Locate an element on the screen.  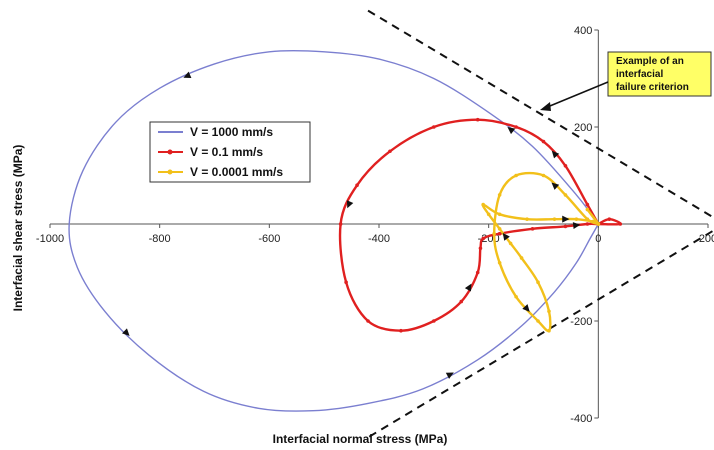
note-box is located at coordinates (659, 74).